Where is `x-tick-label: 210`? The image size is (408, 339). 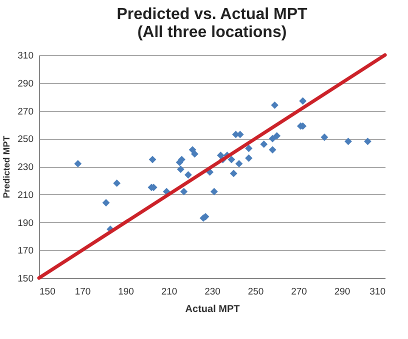
x-tick-label: 210 is located at coordinates (169, 292).